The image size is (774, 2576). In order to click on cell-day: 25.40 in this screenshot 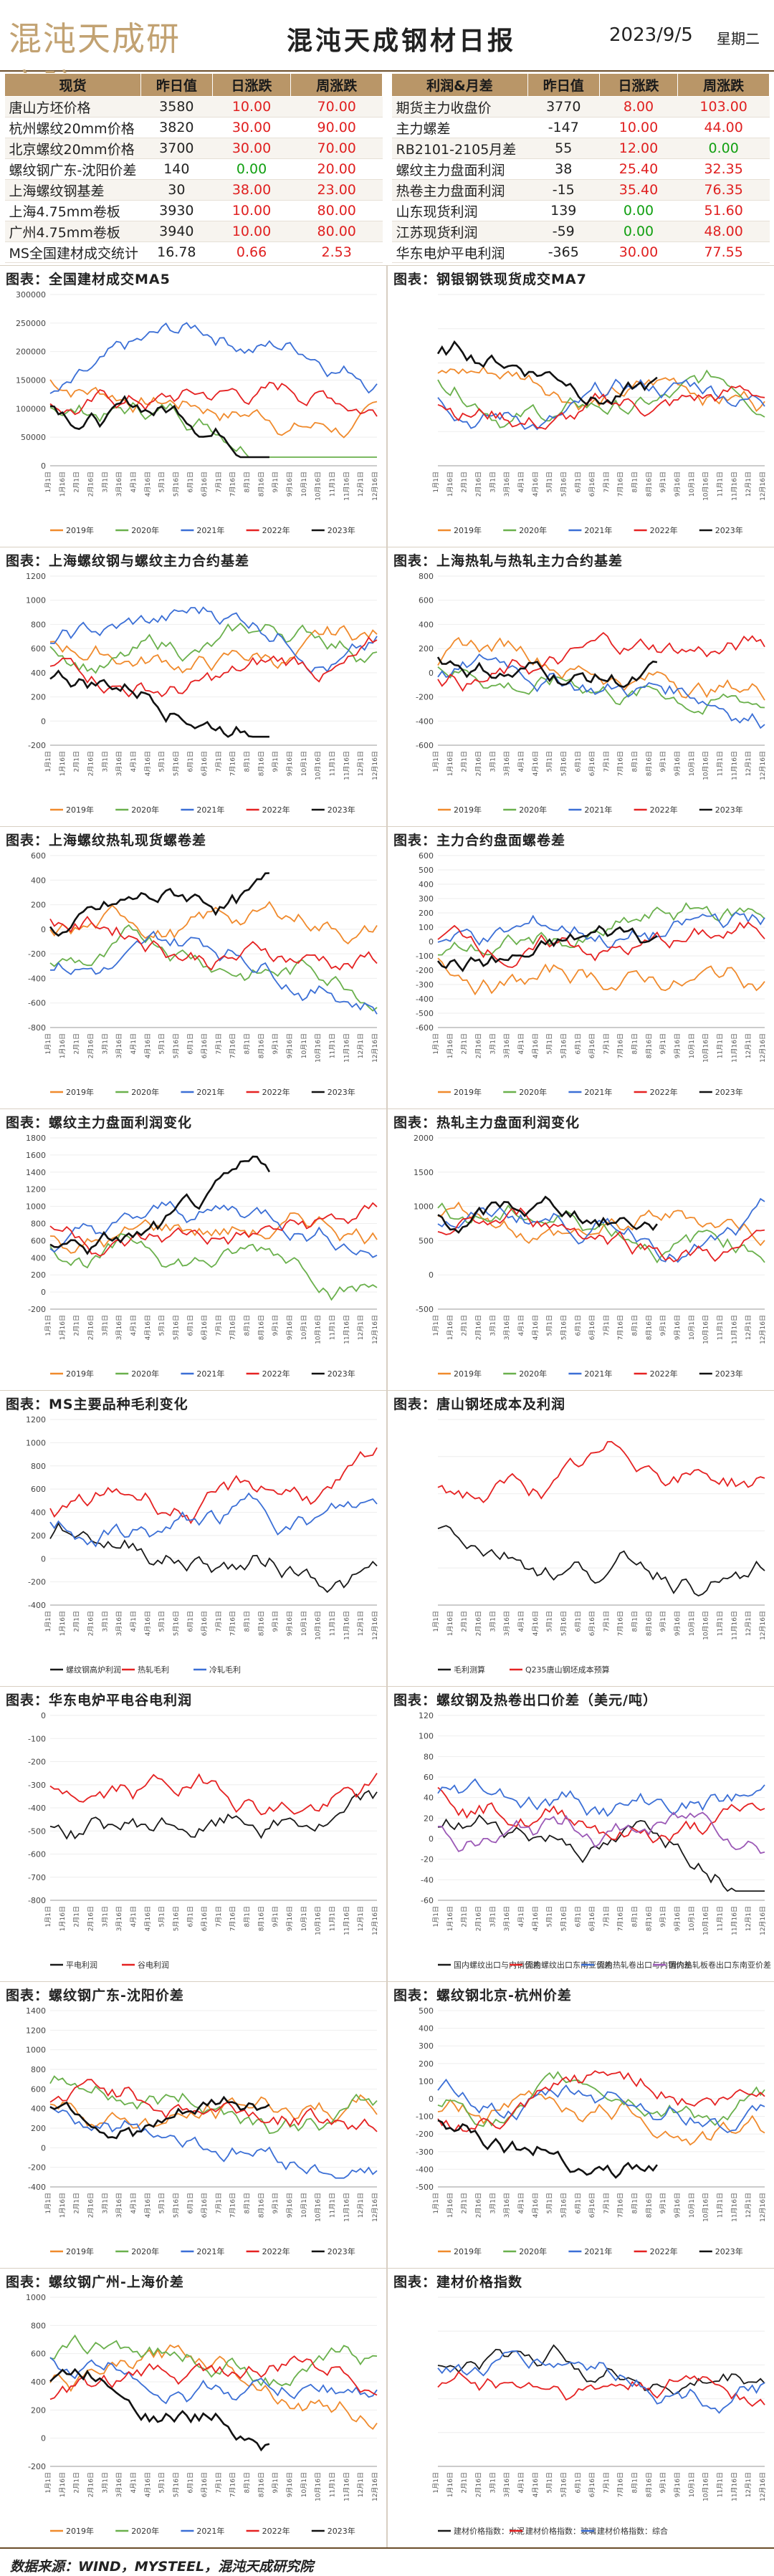, I will do `click(638, 169)`.